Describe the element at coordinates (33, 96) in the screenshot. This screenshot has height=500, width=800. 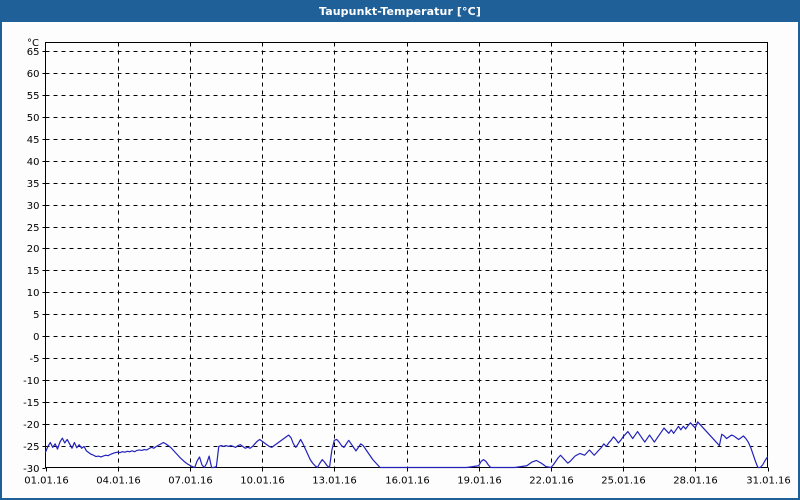
I see `y-tick-label: 55` at that location.